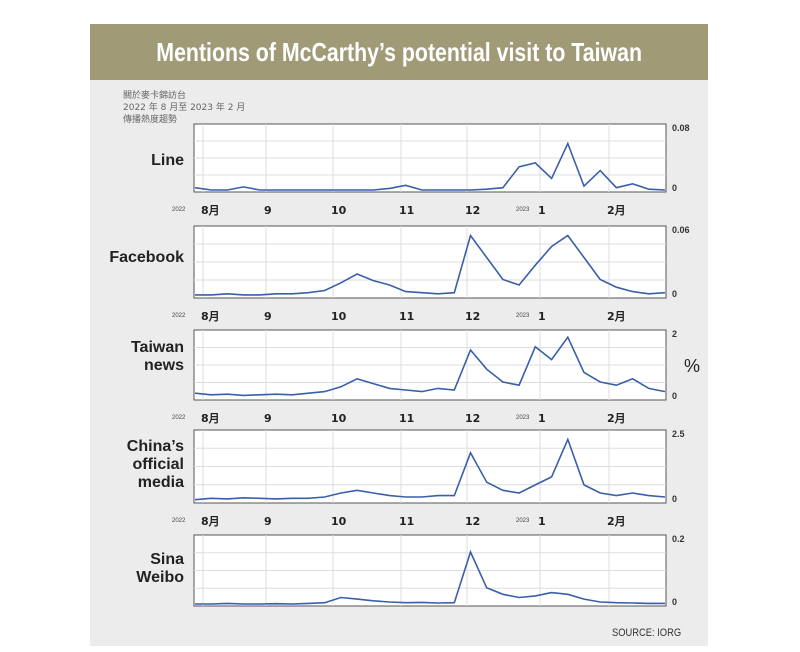  What do you see at coordinates (155, 464) in the screenshot?
I see `platform-label-china-media: China’s official media` at bounding box center [155, 464].